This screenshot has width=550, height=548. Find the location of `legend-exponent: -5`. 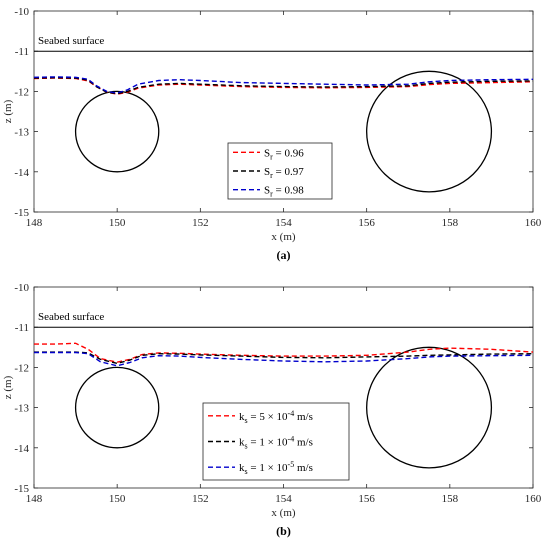

legend-exponent: -5 is located at coordinates (291, 464).